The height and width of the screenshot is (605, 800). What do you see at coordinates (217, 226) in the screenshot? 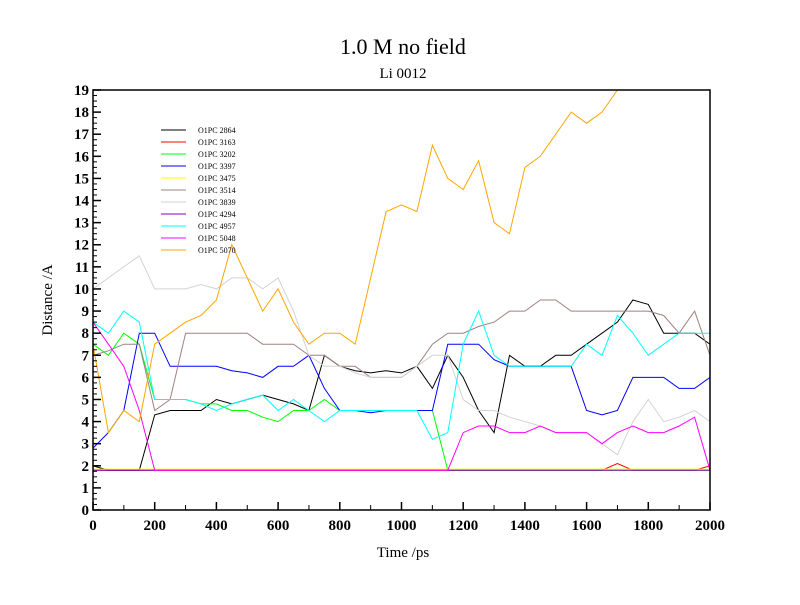
I see `legend-label: O1PC 4957` at bounding box center [217, 226].